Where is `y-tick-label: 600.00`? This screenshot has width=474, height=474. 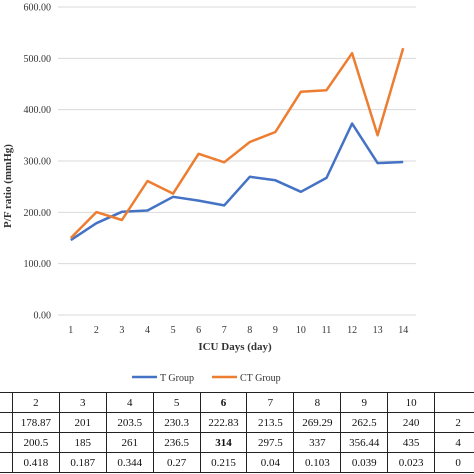 y-tick-label: 600.00 is located at coordinates (38, 8).